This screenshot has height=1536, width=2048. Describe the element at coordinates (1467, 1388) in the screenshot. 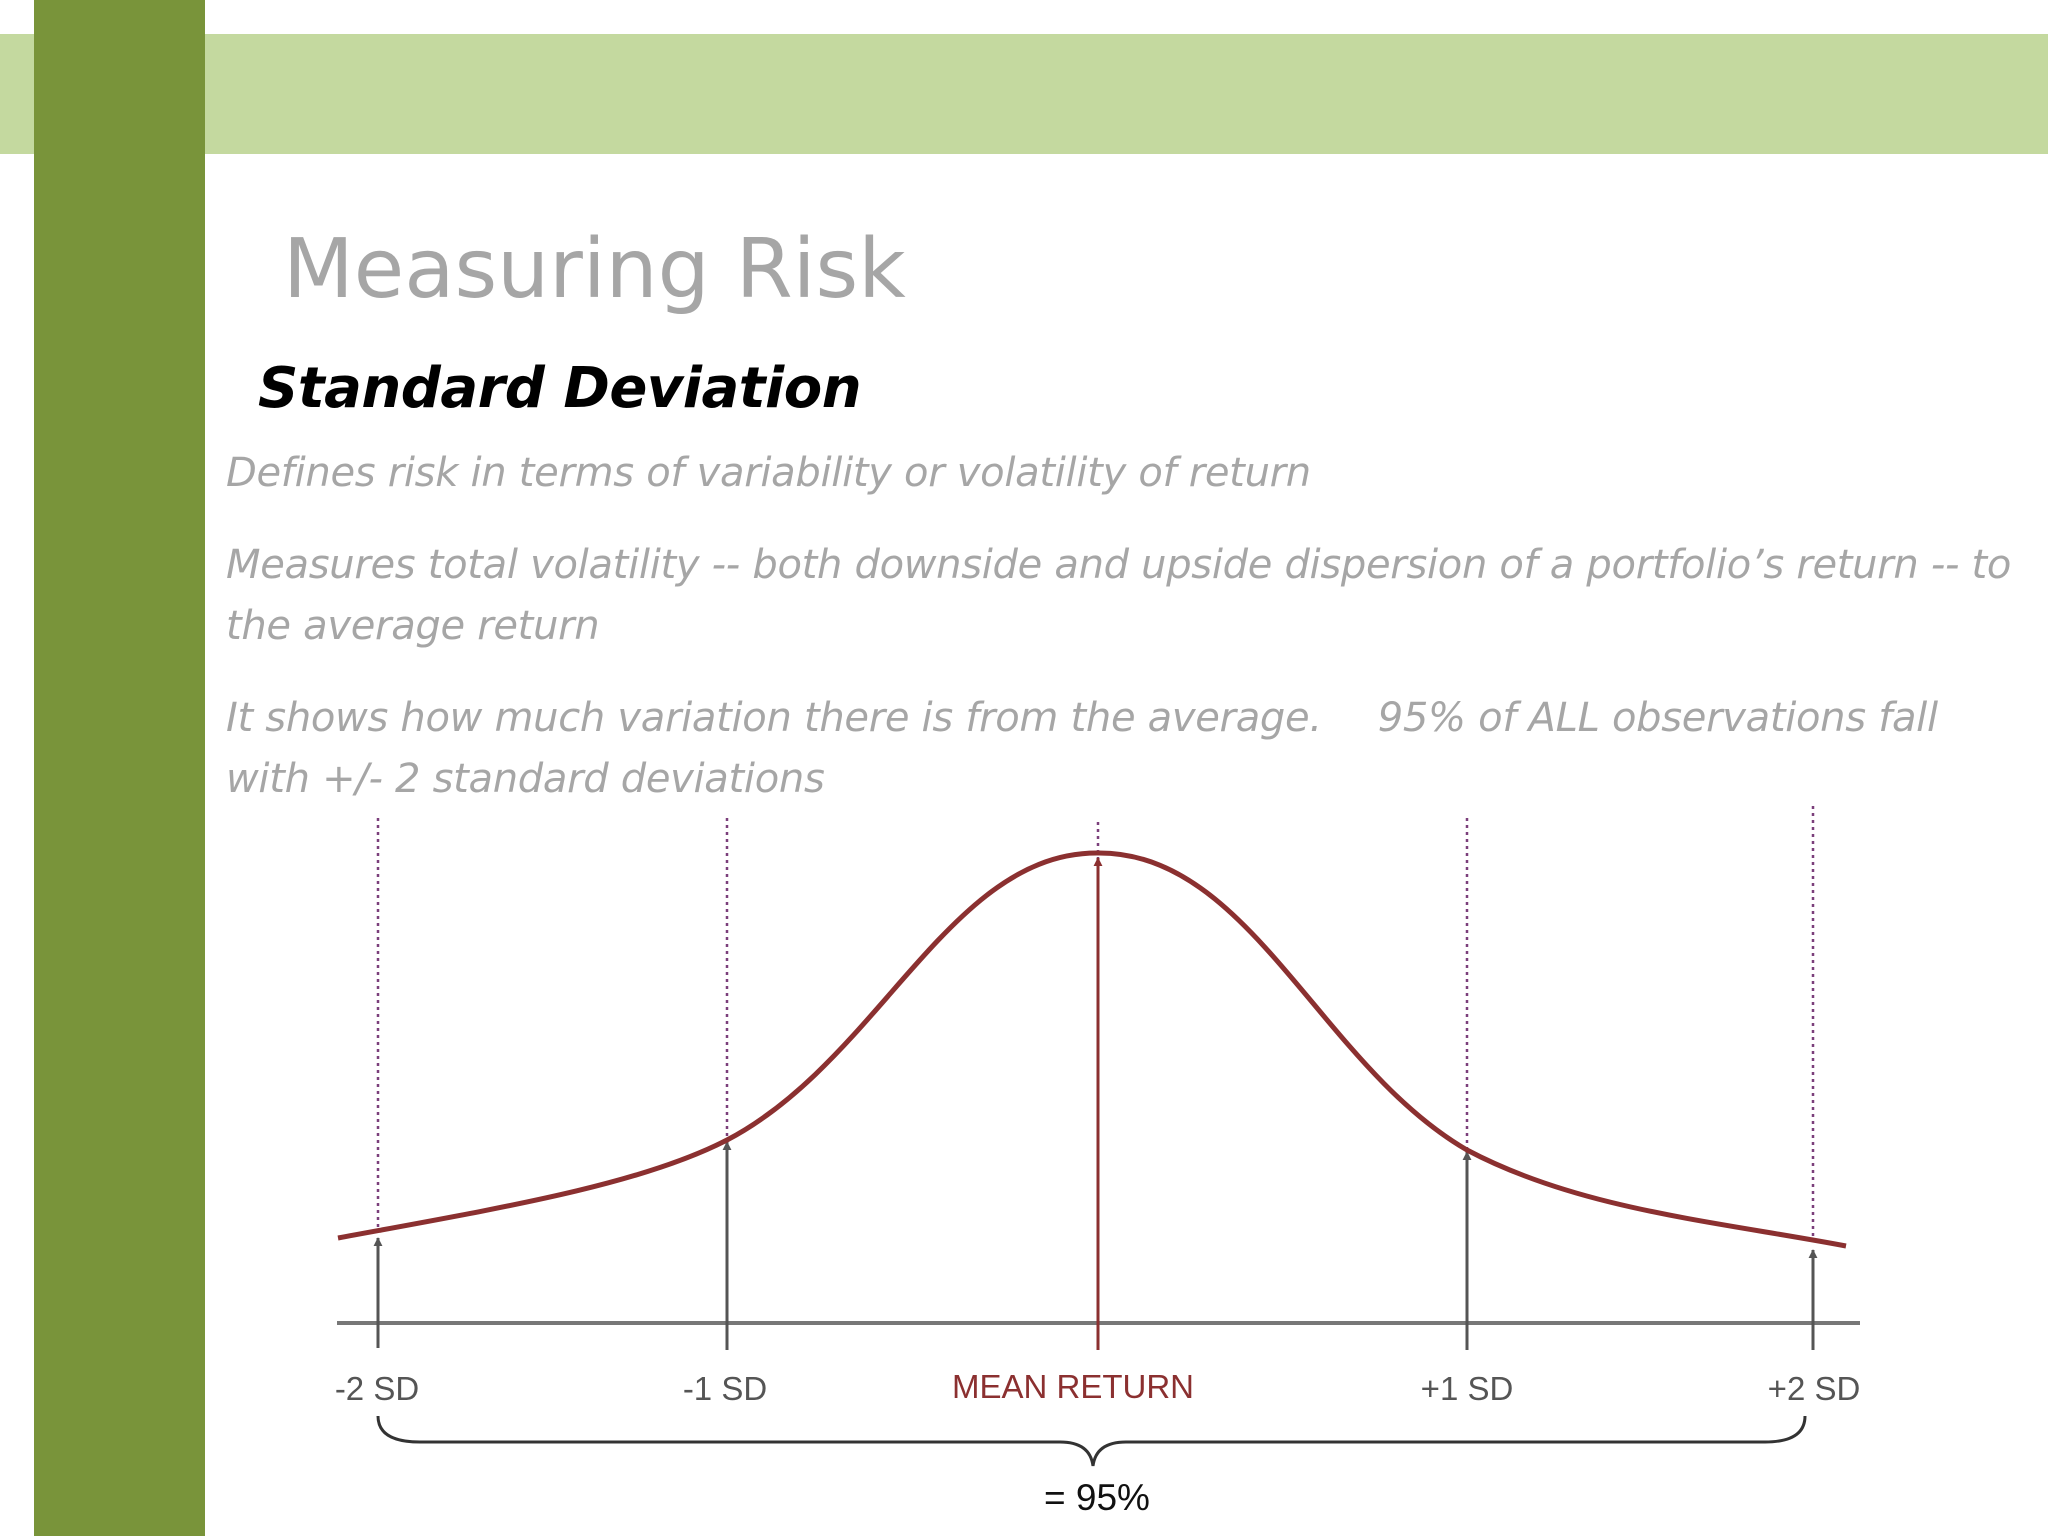

I see `marker-label-plus-1sd: +1 SD` at that location.